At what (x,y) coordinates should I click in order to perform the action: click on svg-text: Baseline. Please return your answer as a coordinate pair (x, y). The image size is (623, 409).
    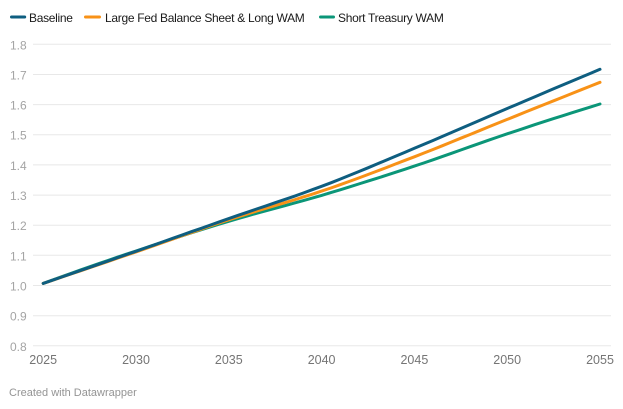
    Looking at the image, I should click on (51, 18).